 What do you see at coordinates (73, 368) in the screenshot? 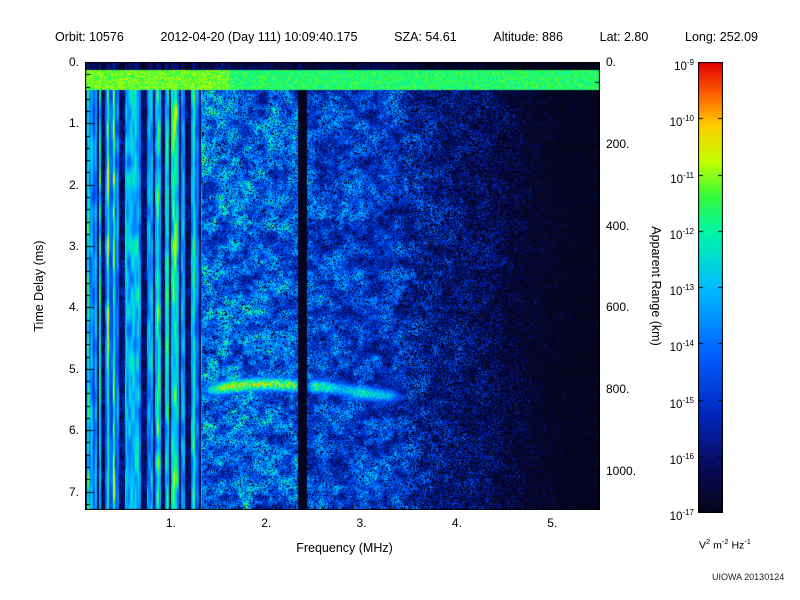
I see `y-axis-tick-label: 5.` at bounding box center [73, 368].